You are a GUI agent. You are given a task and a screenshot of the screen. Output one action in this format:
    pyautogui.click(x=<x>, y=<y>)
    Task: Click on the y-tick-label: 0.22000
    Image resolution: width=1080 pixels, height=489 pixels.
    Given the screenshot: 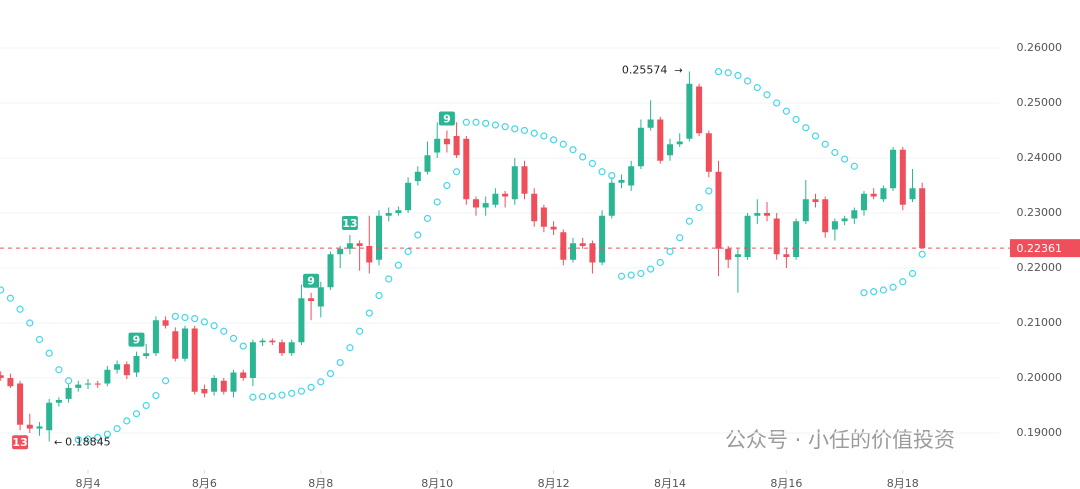 What is the action you would take?
    pyautogui.click(x=1040, y=267)
    